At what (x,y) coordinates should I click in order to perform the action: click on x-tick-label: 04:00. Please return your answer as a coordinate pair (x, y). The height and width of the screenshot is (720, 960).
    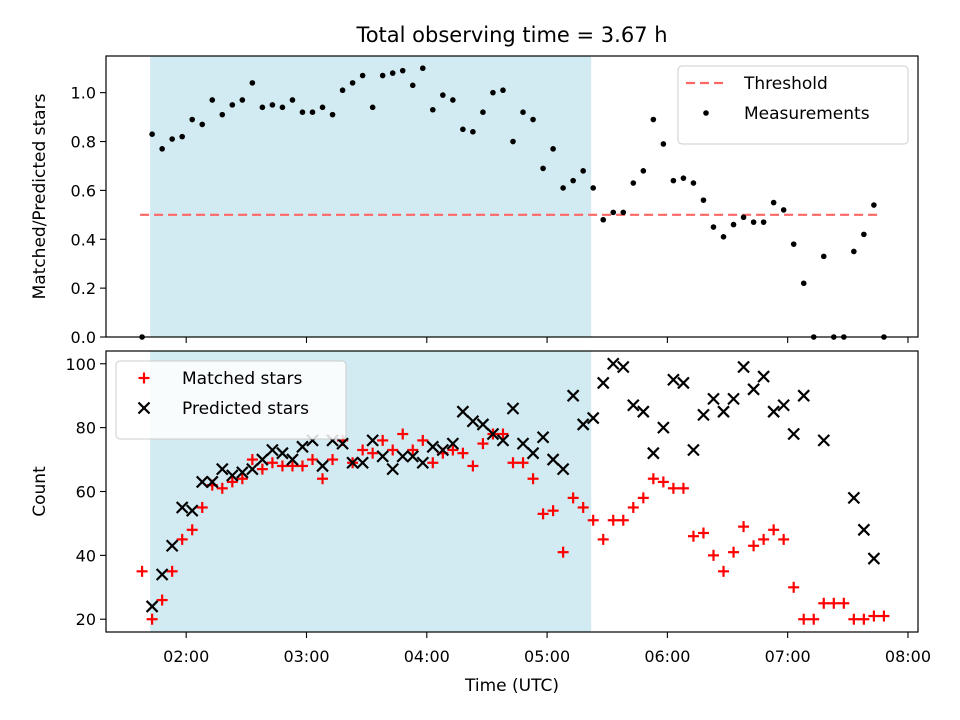
    Looking at the image, I should click on (427, 656).